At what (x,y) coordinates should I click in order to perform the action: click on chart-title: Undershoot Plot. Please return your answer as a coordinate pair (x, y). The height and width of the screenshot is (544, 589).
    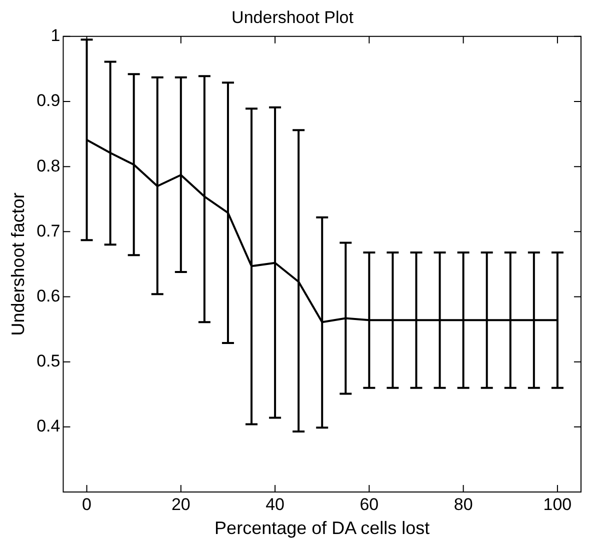
    Looking at the image, I should click on (293, 17).